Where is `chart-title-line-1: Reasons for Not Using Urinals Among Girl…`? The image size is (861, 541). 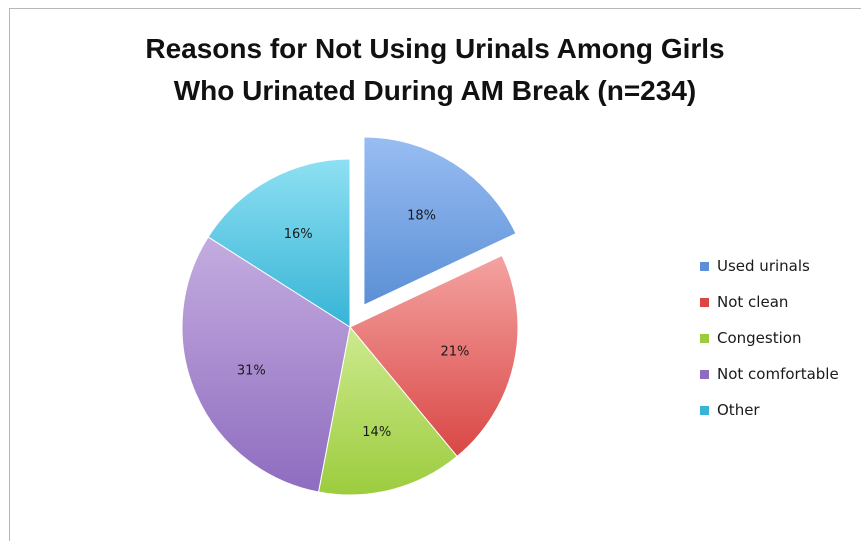
chart-title-line-1: Reasons for Not Using Urinals Among Girl… is located at coordinates (435, 48).